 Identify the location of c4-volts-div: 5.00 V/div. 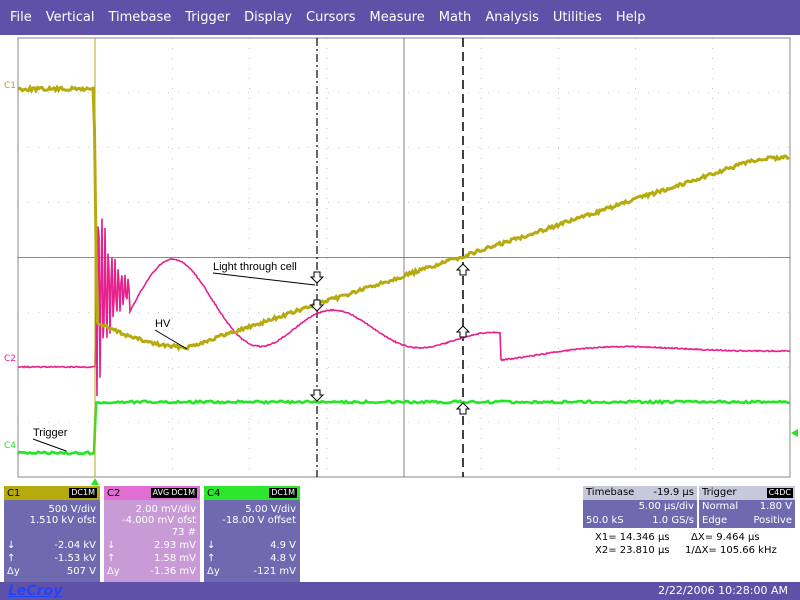
(270, 509).